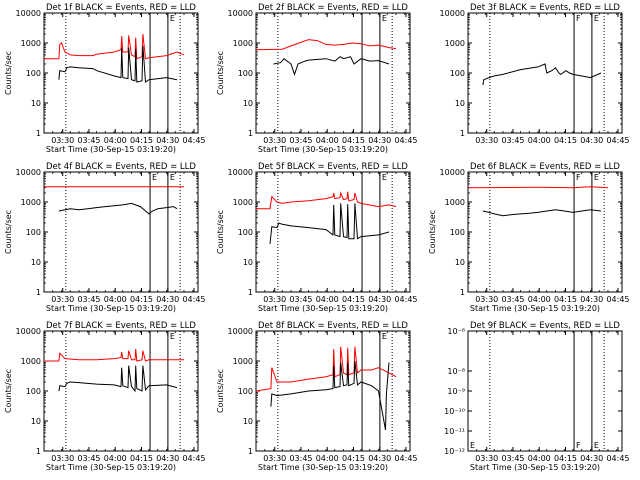  I want to click on panel-title: Det 4f BLACK = Events, RED = LLD, so click(121, 167).